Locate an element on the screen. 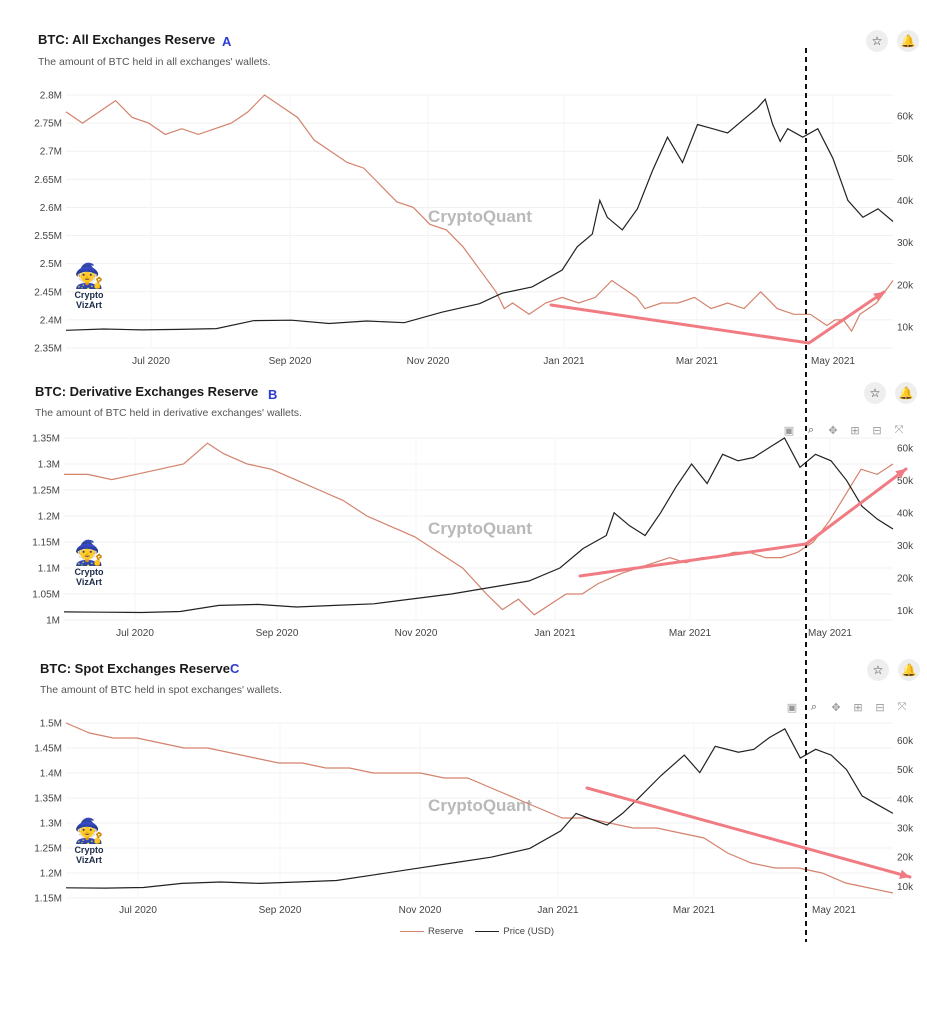  trend-arrow-b-shaft is located at coordinates (743, 522).